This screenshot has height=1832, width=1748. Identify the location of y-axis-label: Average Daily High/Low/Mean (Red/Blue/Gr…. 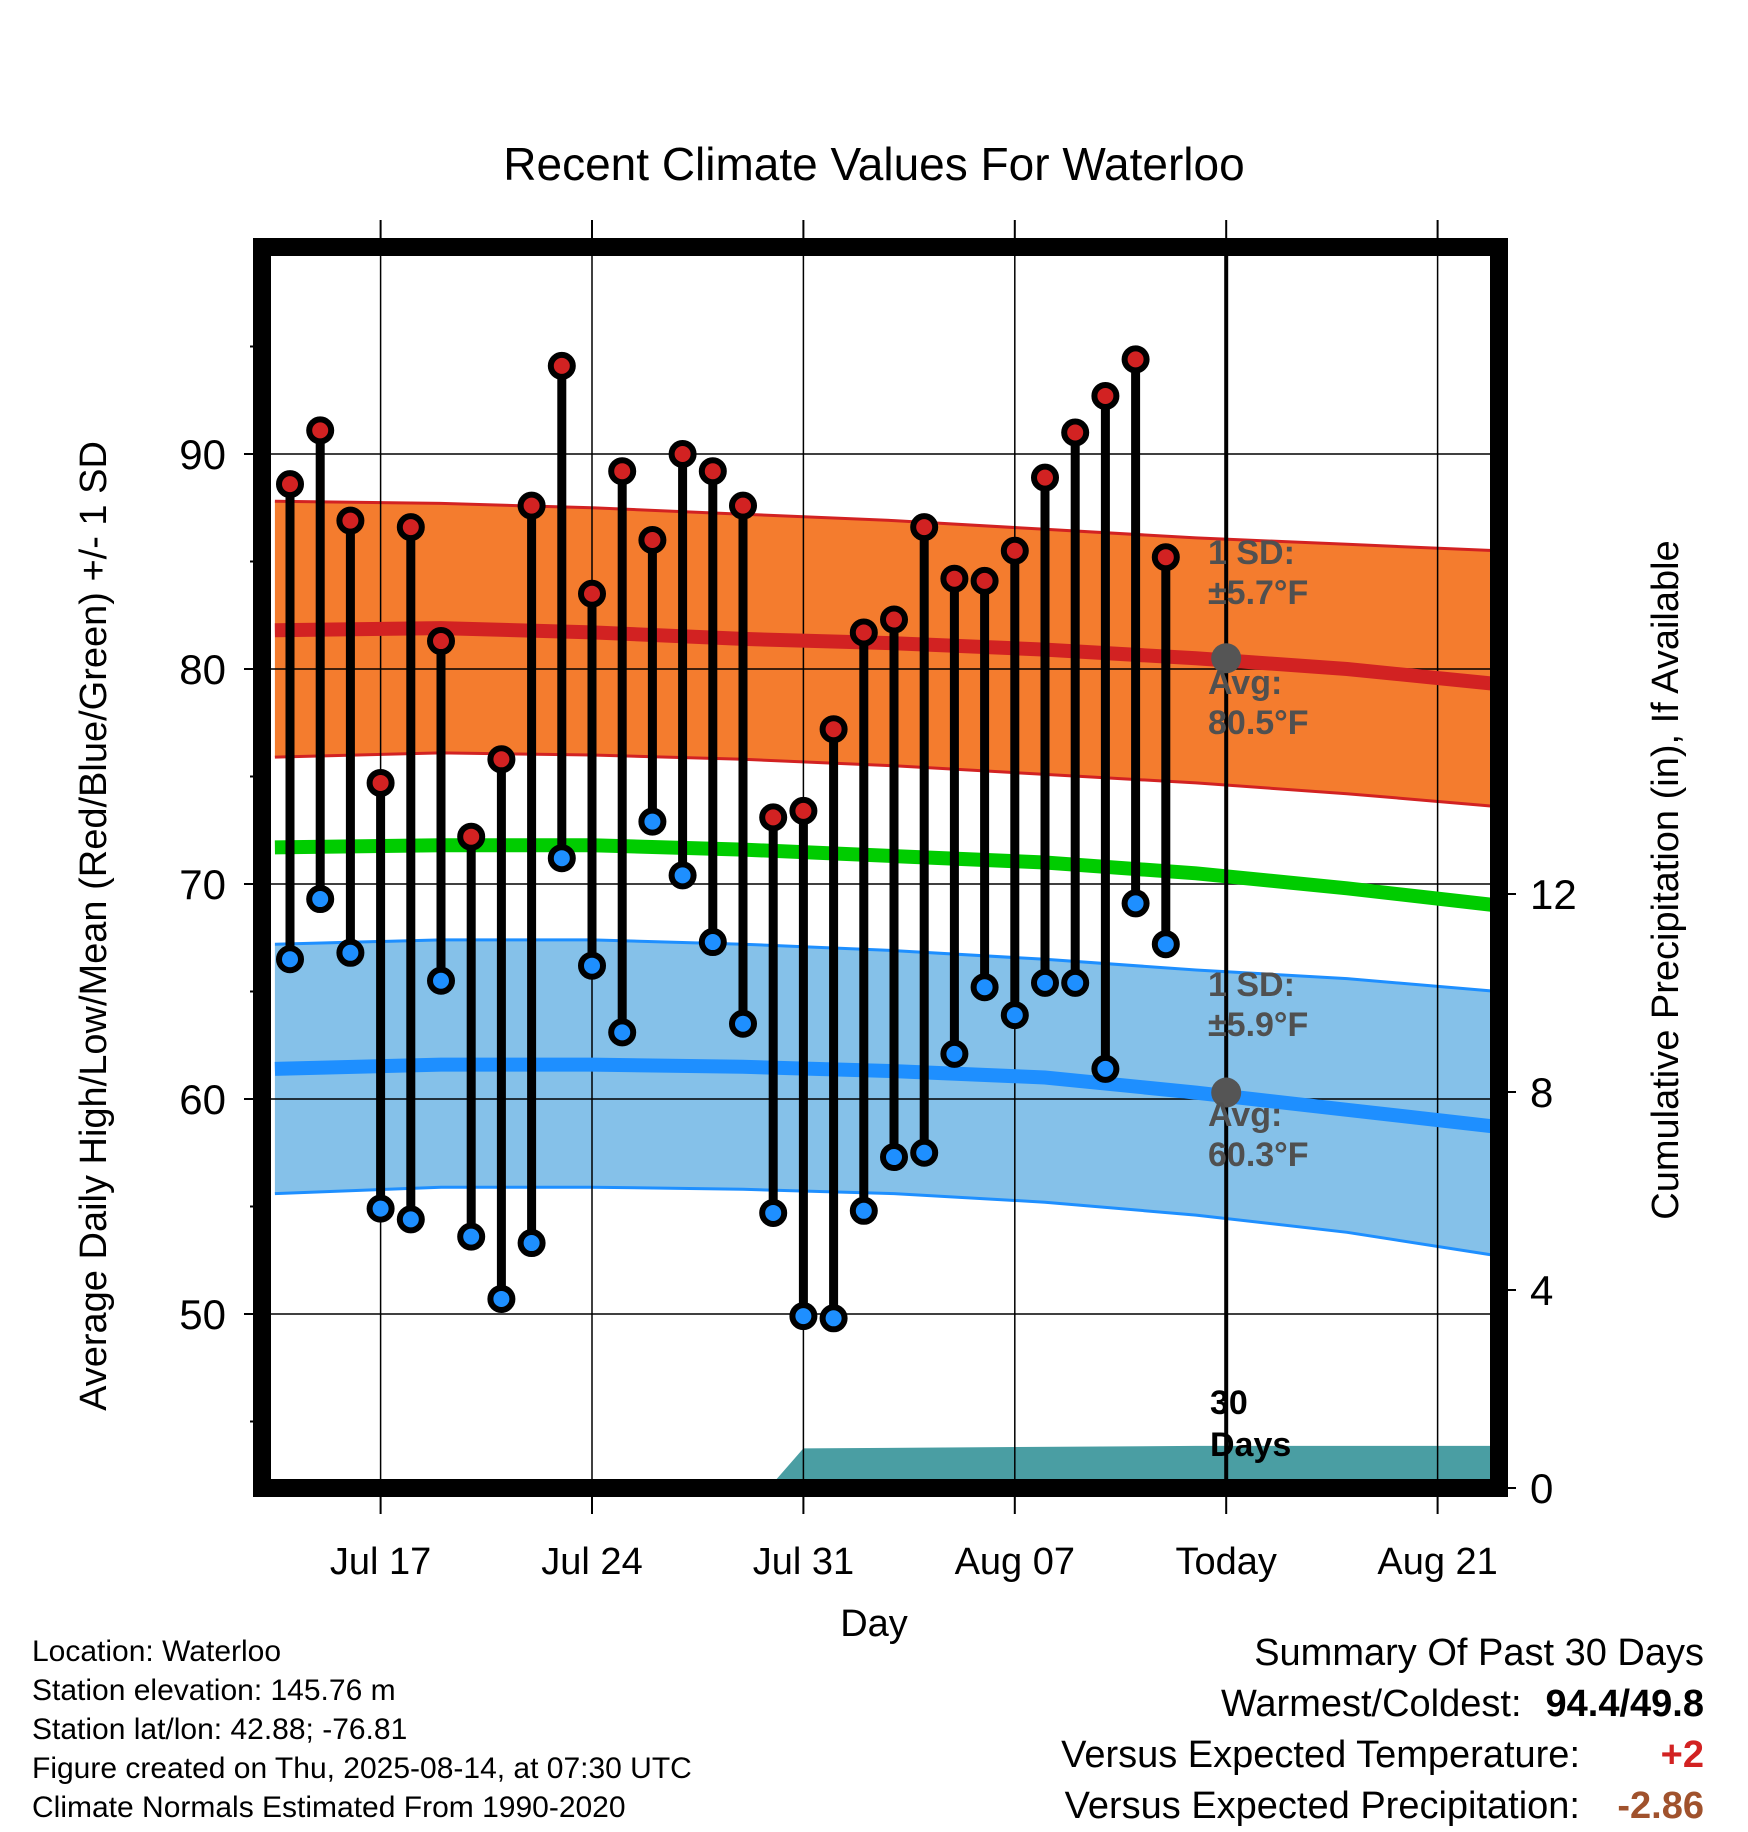
(94, 926).